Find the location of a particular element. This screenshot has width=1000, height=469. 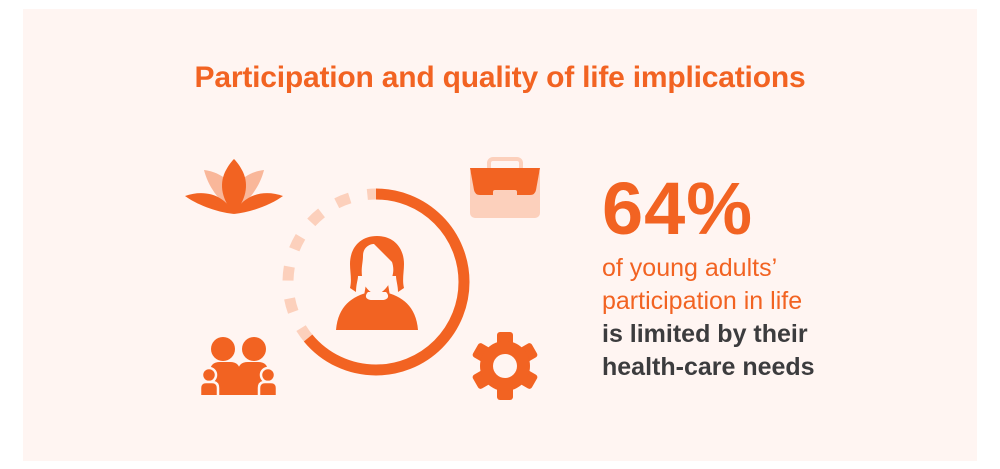

person-icon is located at coordinates (377, 283).